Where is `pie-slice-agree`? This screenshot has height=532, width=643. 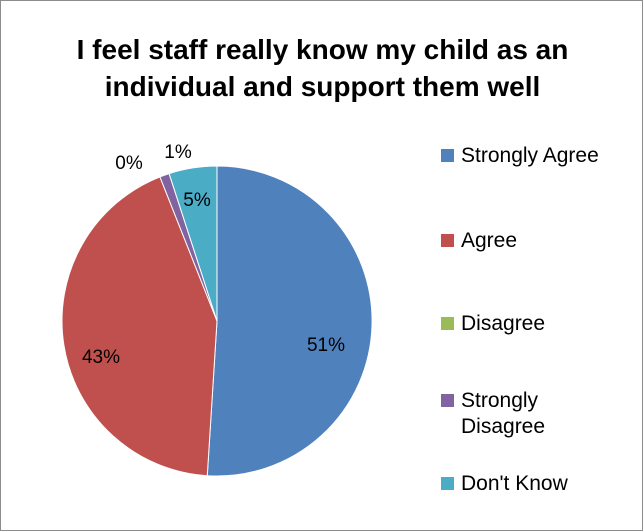 pie-slice-agree is located at coordinates (139, 326).